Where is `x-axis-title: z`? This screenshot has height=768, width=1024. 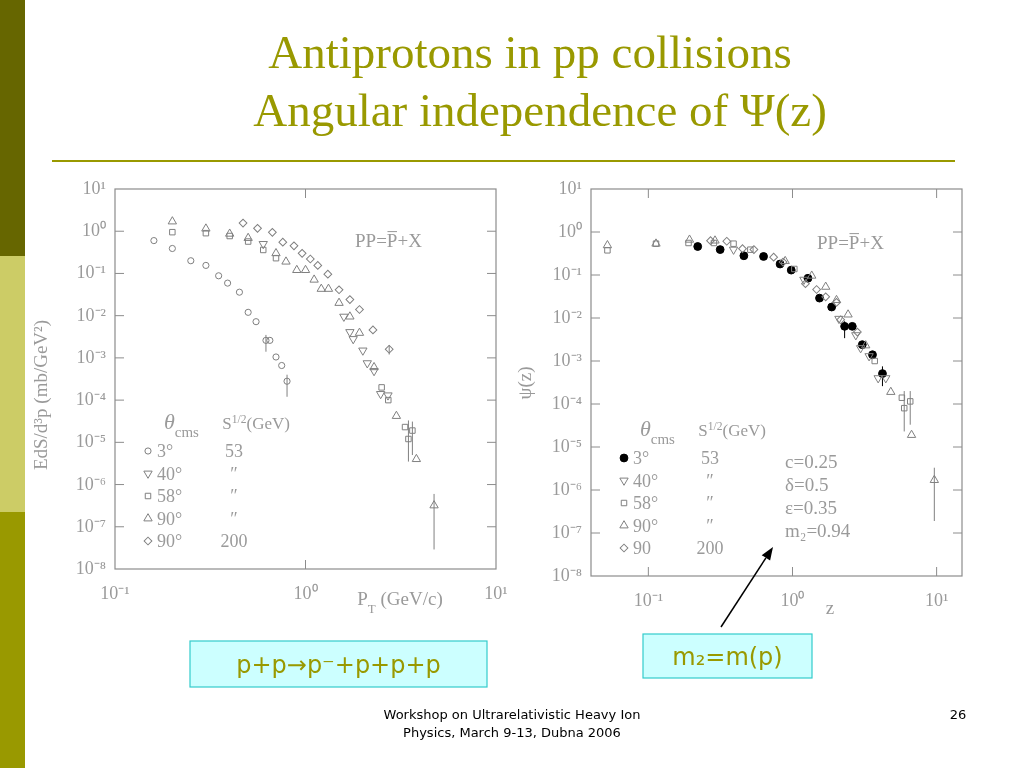 x-axis-title: z is located at coordinates (830, 607).